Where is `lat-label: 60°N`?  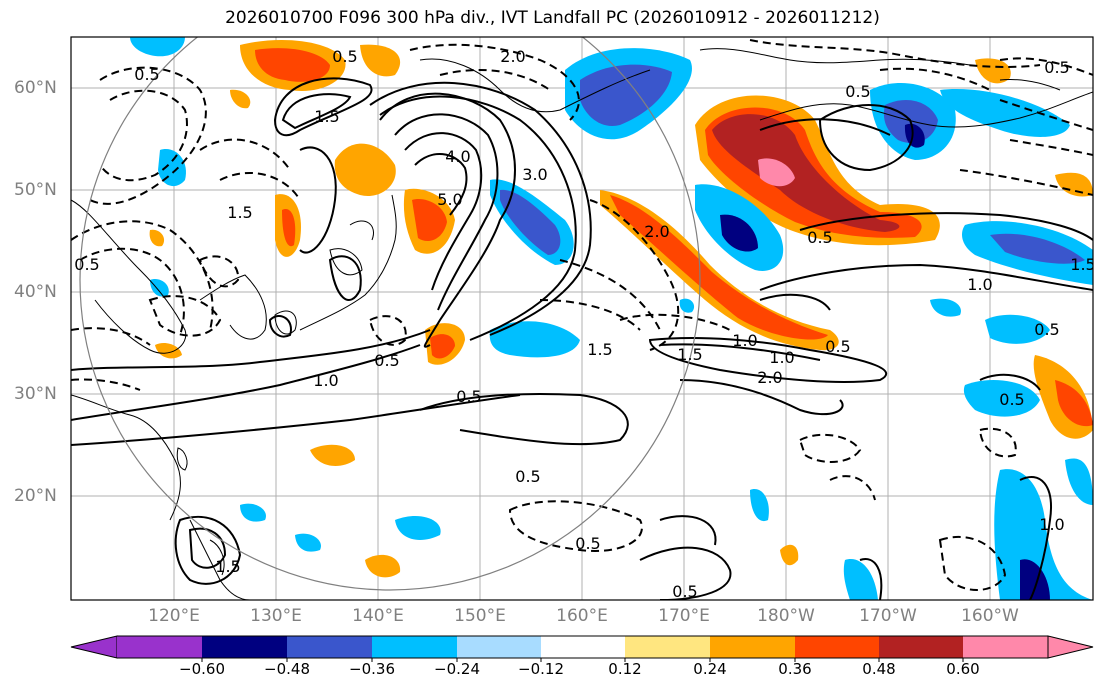
lat-label: 60°N is located at coordinates (35, 88).